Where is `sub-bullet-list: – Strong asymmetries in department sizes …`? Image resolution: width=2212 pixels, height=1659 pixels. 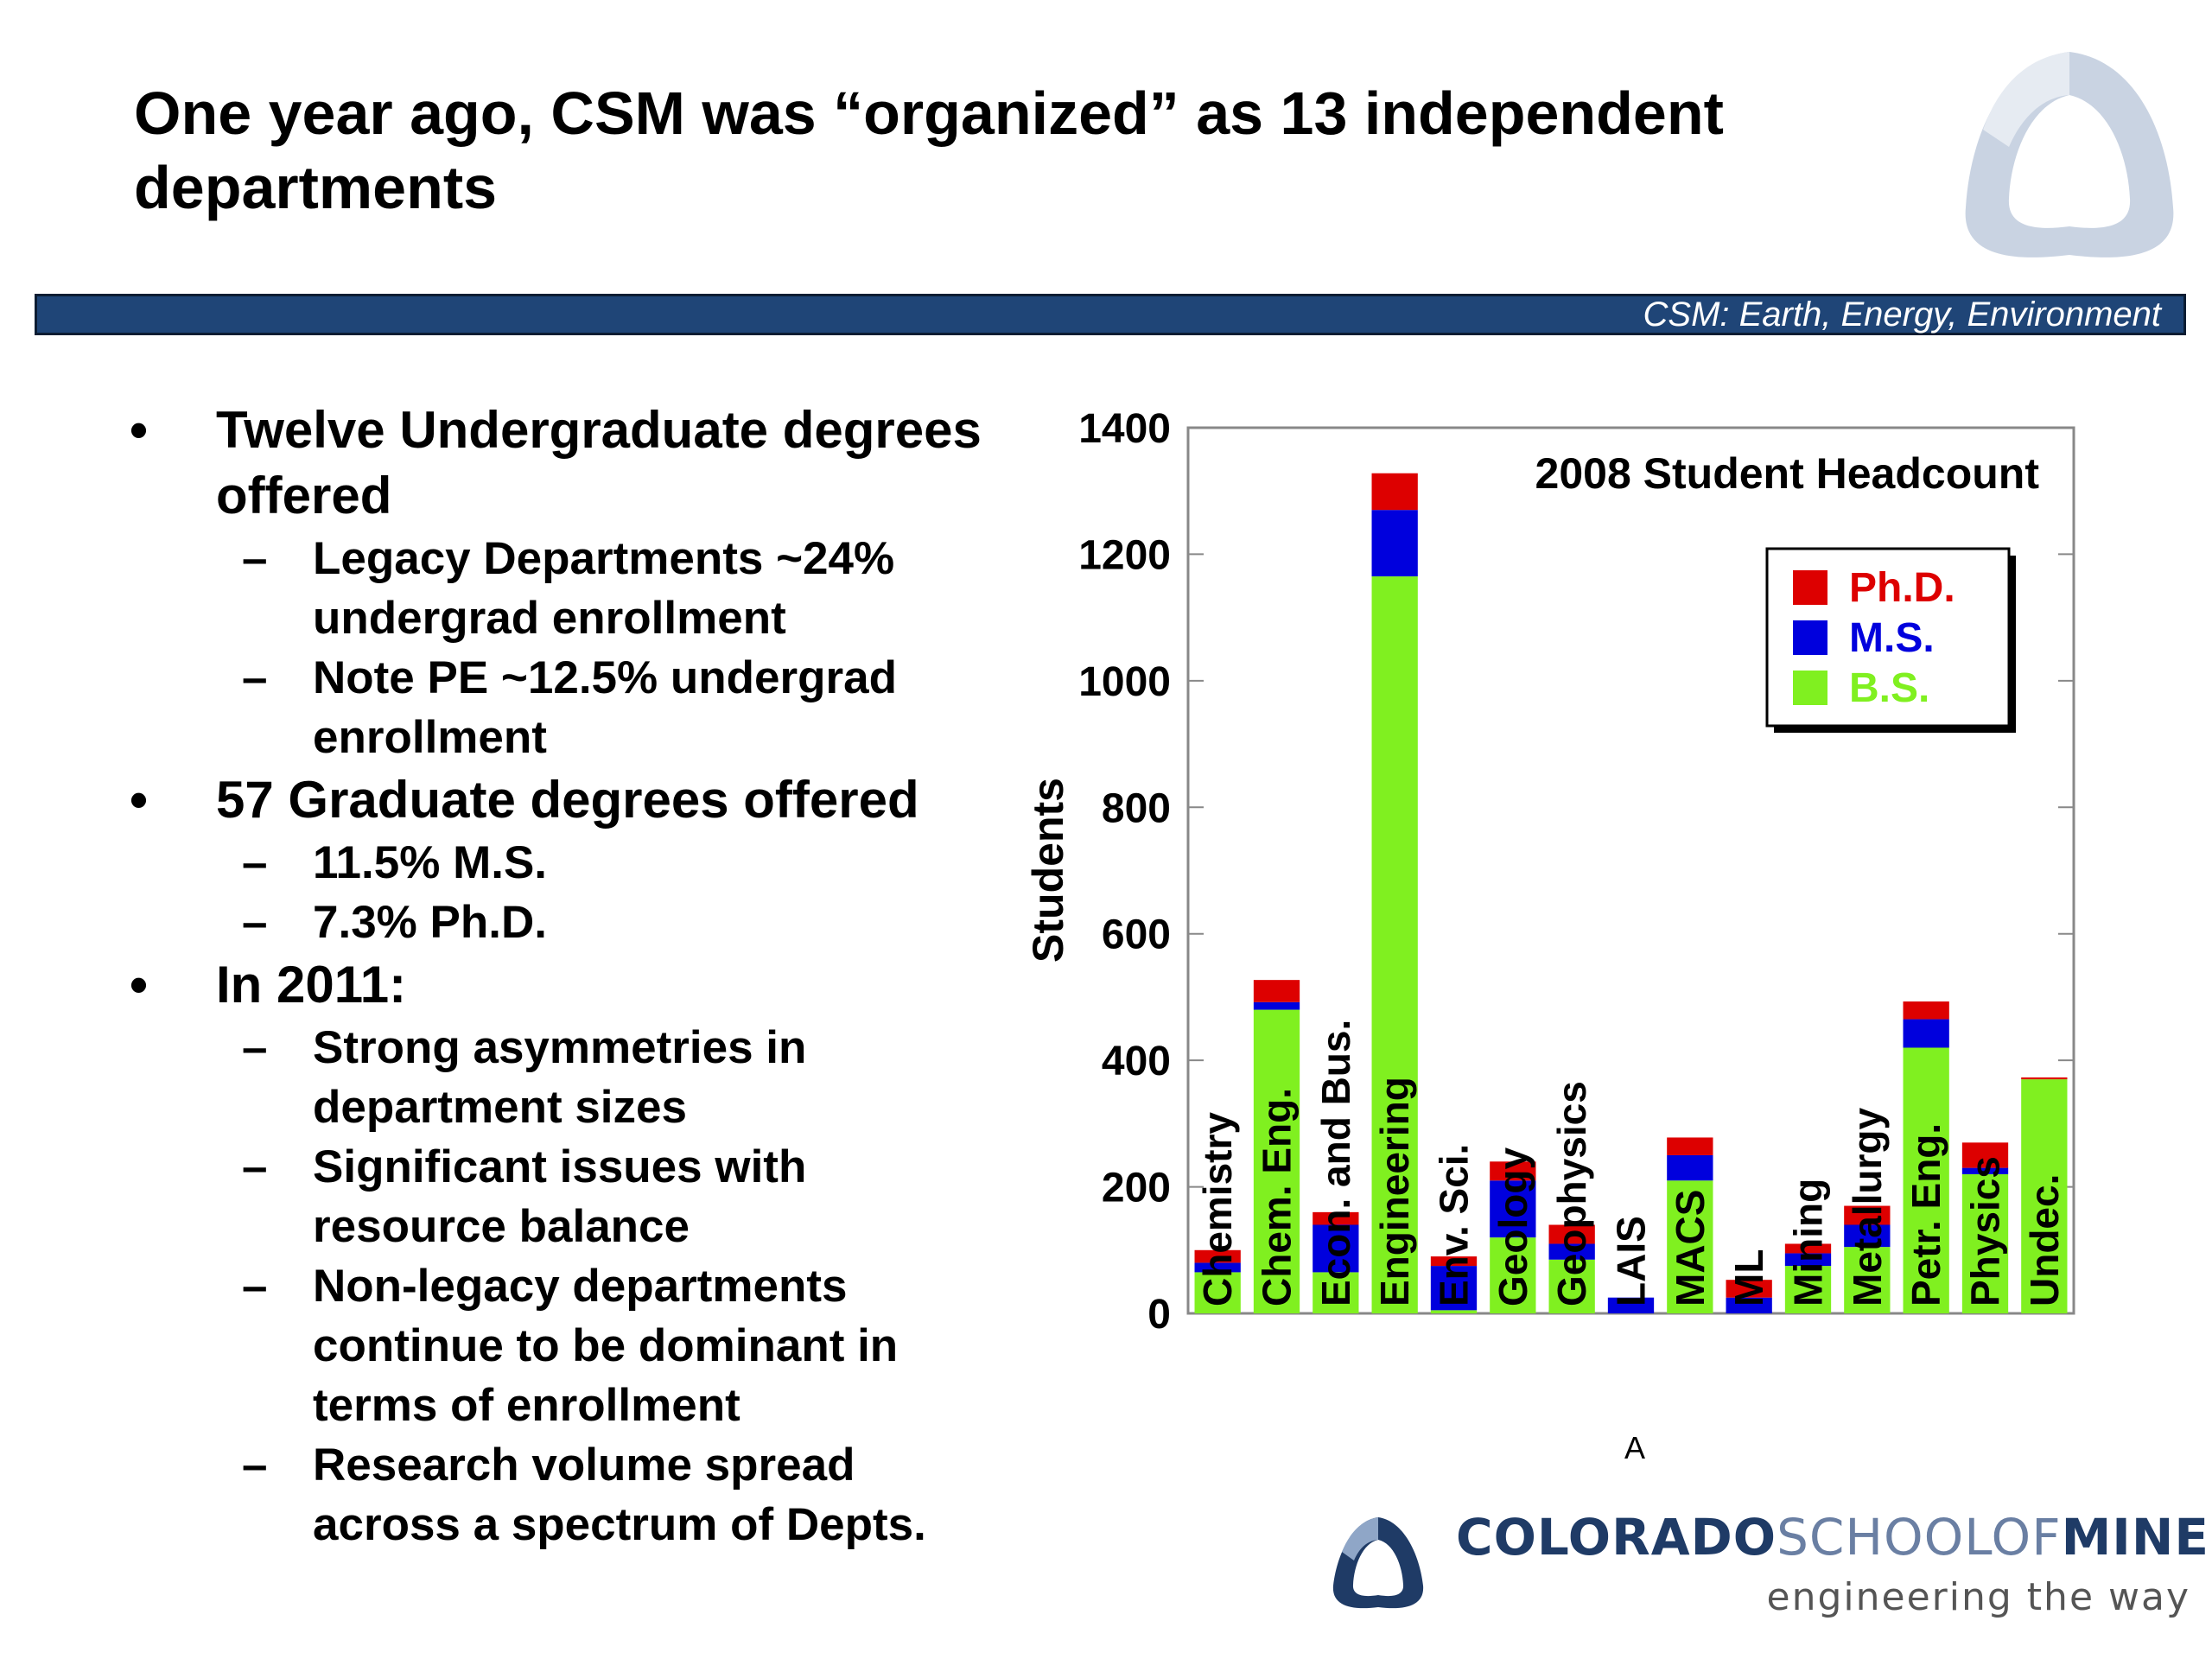 sub-bullet-list: – Strong asymmetries in department sizes … is located at coordinates (613, 1286).